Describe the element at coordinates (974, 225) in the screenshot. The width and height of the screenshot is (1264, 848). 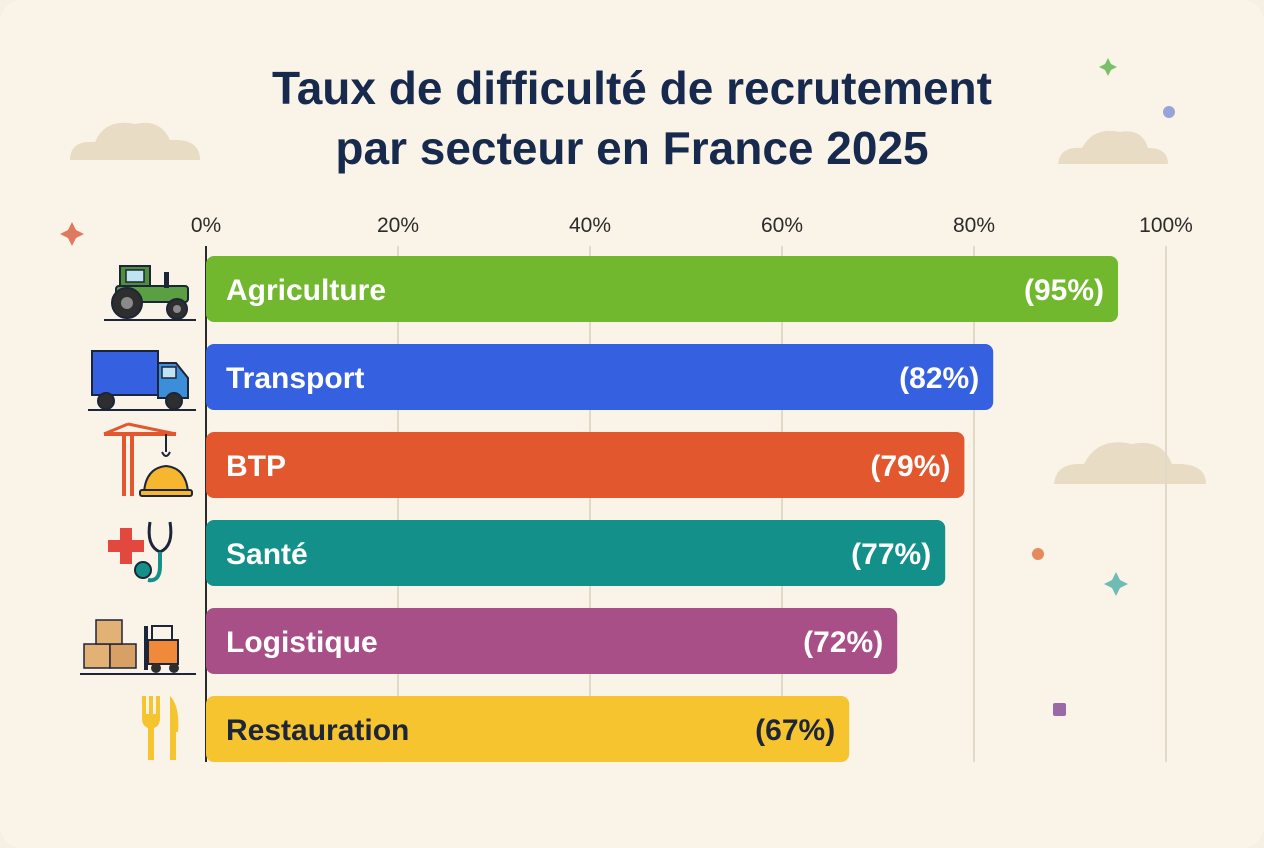
I see `x-tick-label: 80%` at that location.